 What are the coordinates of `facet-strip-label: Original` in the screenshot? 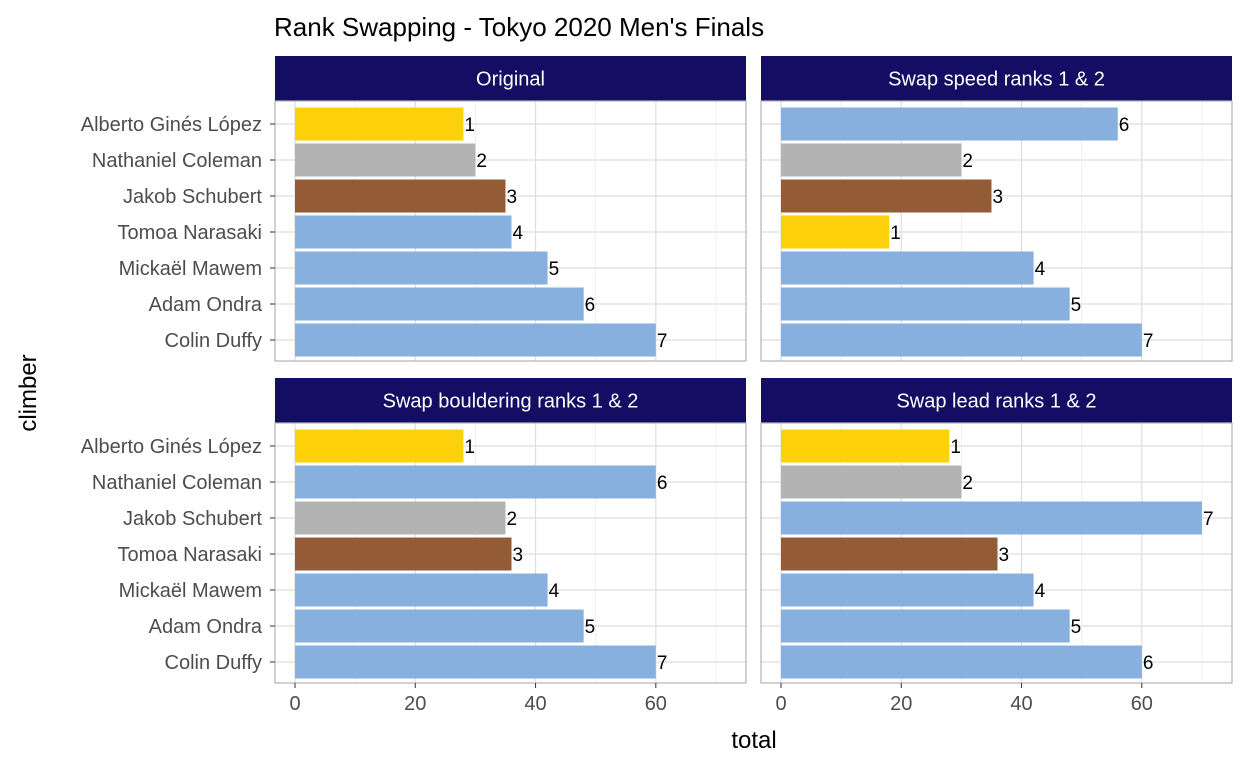 It's located at (510, 80).